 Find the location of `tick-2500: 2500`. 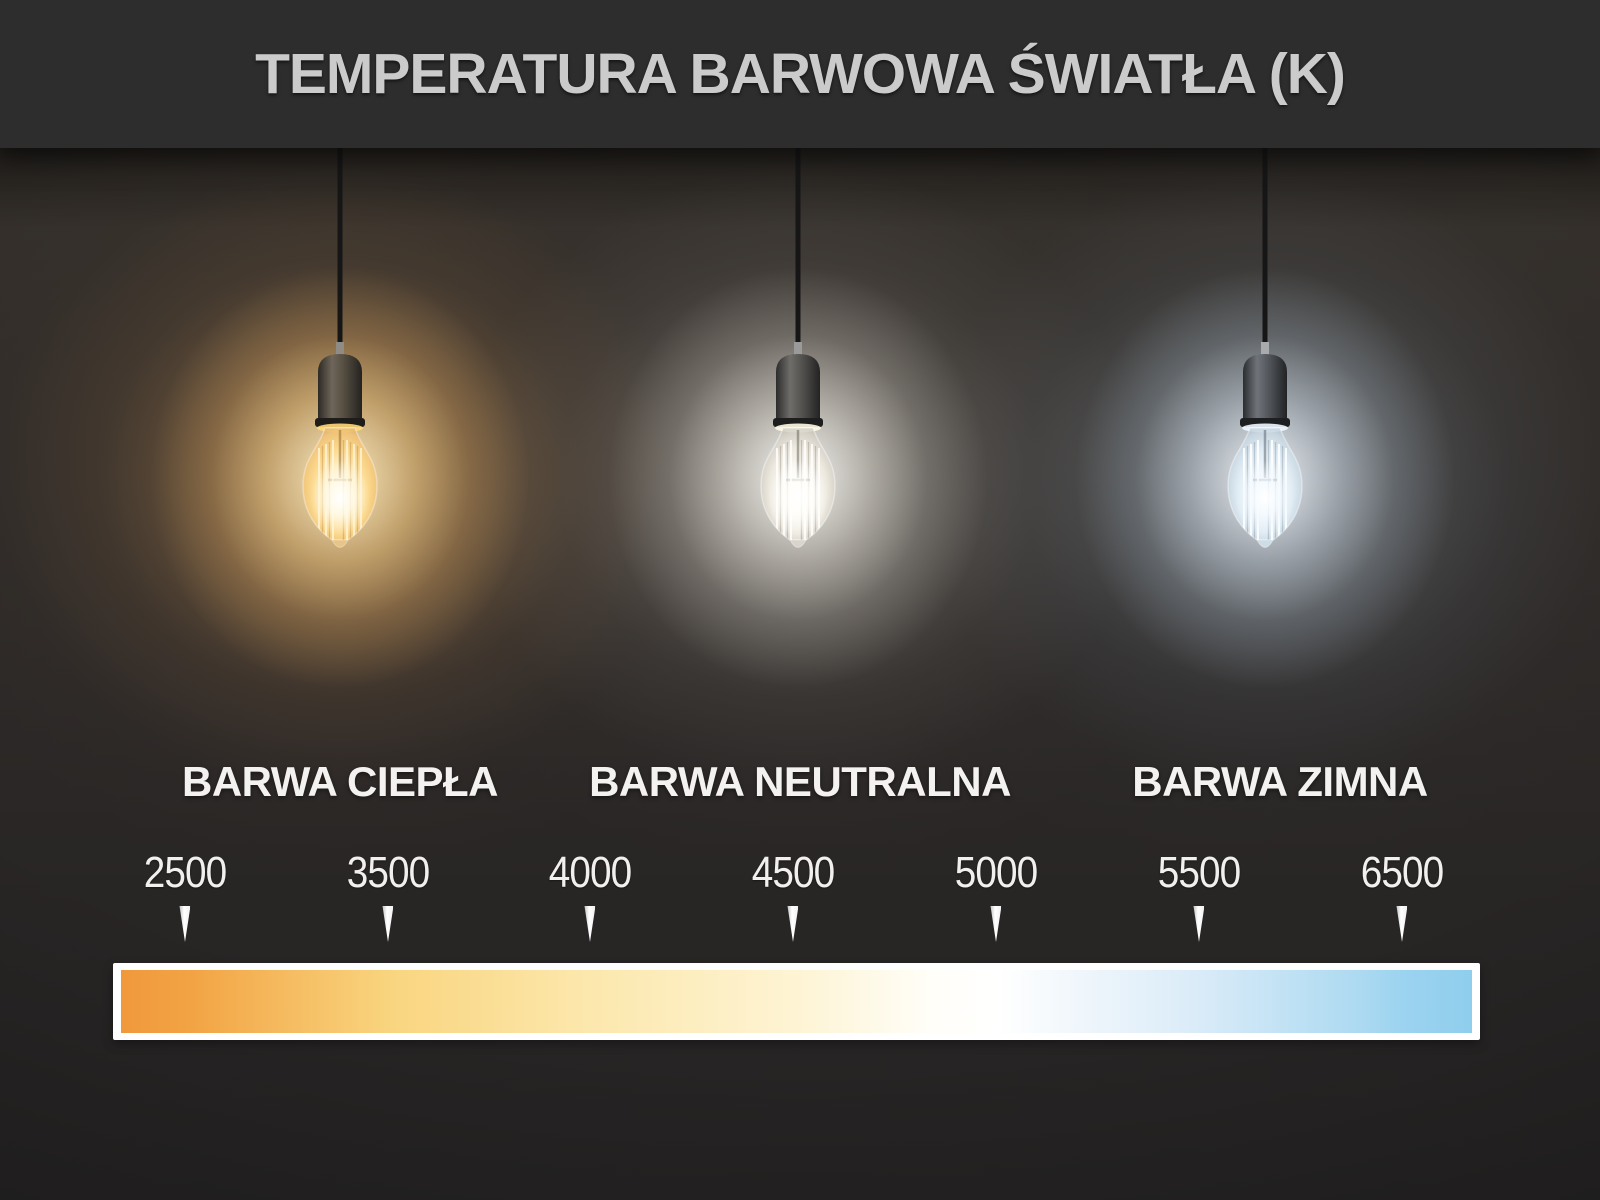

tick-2500: 2500 is located at coordinates (185, 895).